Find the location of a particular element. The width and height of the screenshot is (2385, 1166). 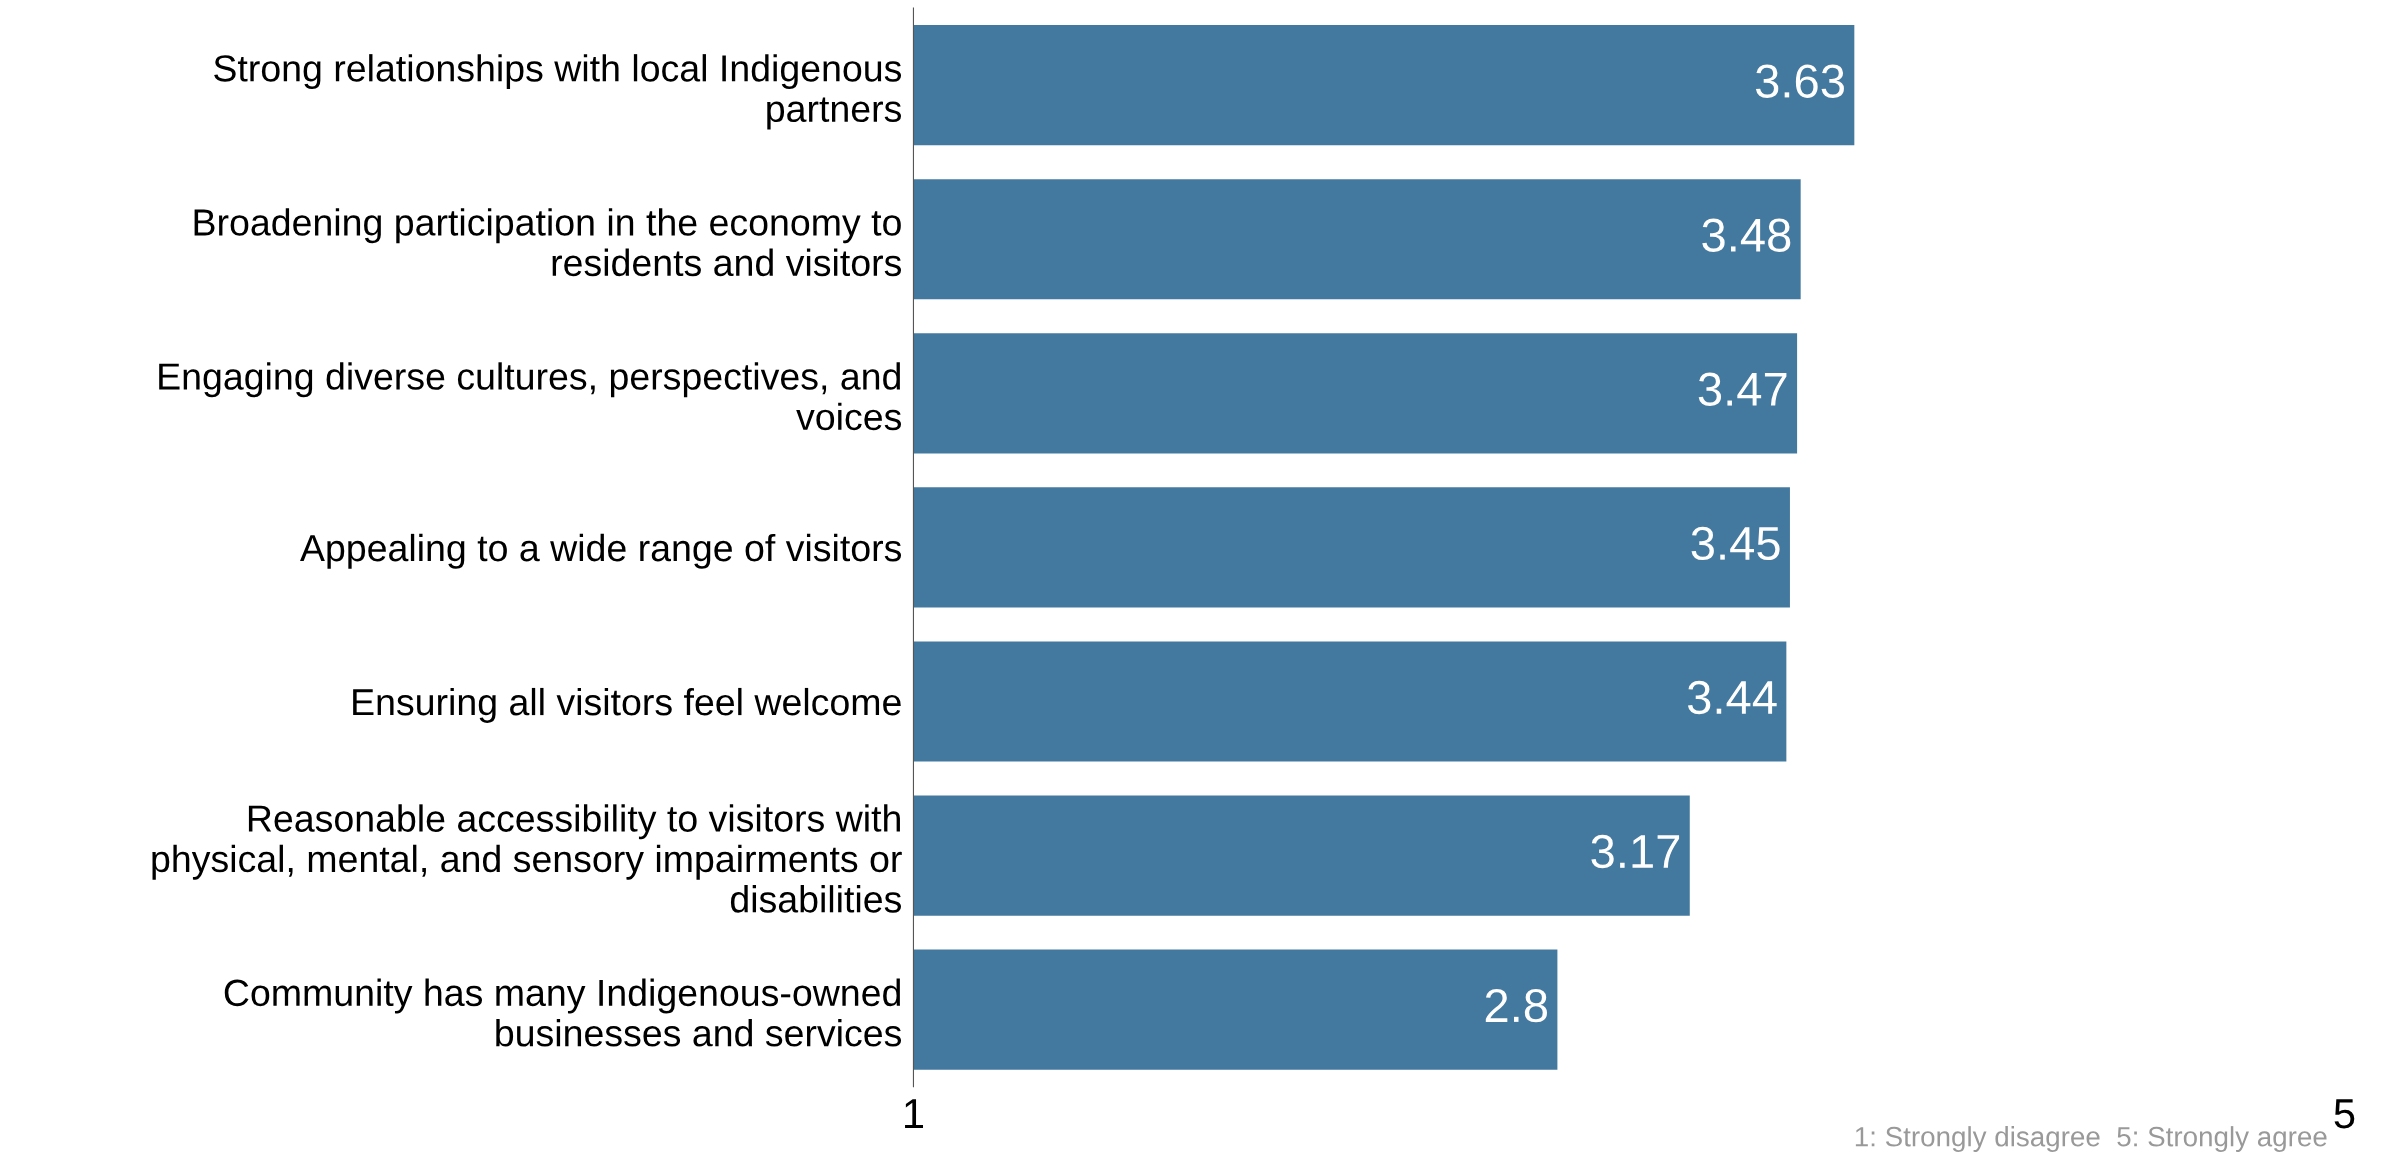

data-label: 3.17 is located at coordinates (1635, 851).